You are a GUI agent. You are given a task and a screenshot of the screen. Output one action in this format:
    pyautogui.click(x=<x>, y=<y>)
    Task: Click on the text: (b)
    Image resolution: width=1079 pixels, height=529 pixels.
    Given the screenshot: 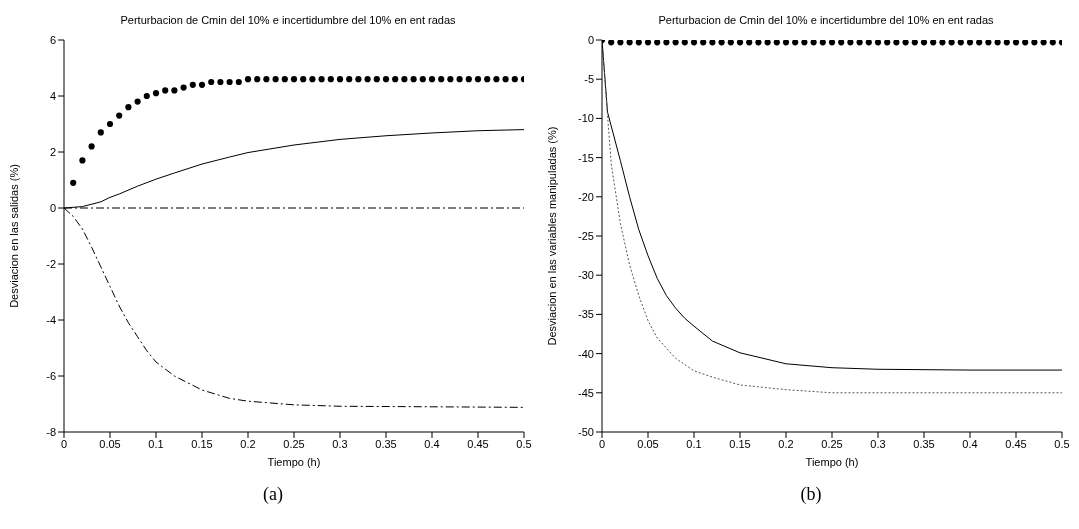 What is the action you would take?
    pyautogui.click(x=811, y=494)
    